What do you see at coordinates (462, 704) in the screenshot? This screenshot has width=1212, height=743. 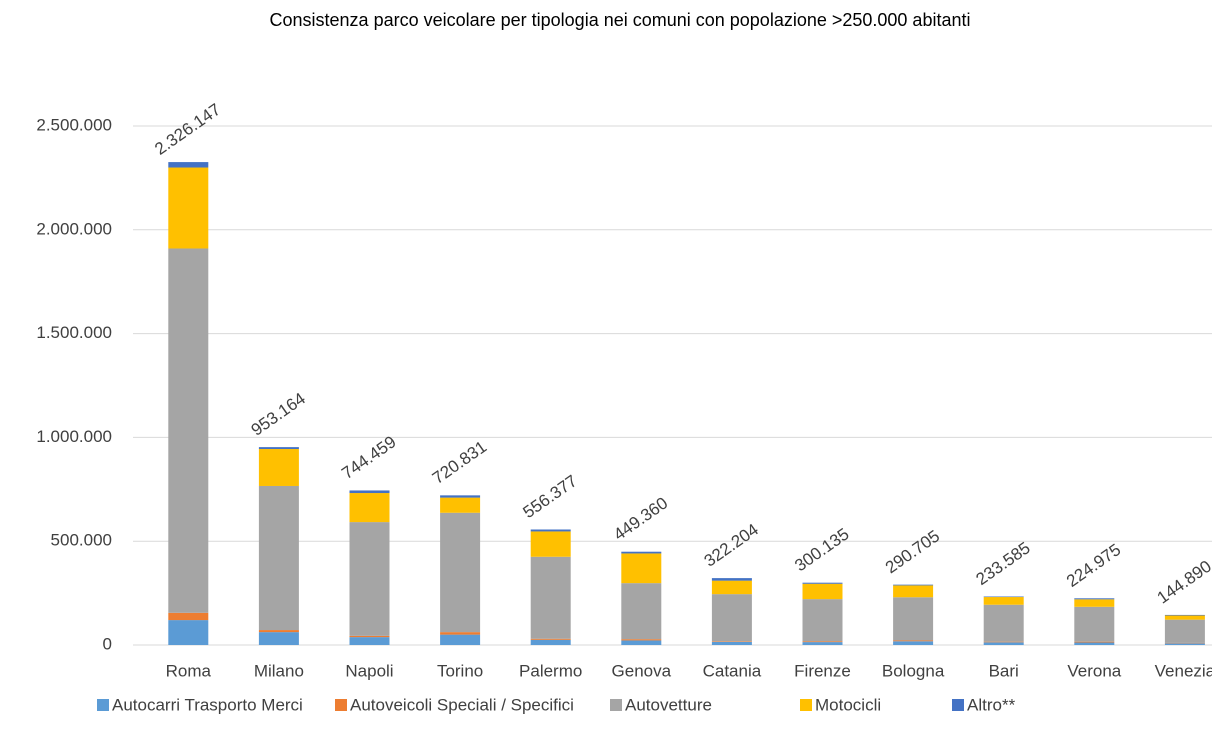 I see `legend-label: Autoveicoli Speciali / Specifici` at bounding box center [462, 704].